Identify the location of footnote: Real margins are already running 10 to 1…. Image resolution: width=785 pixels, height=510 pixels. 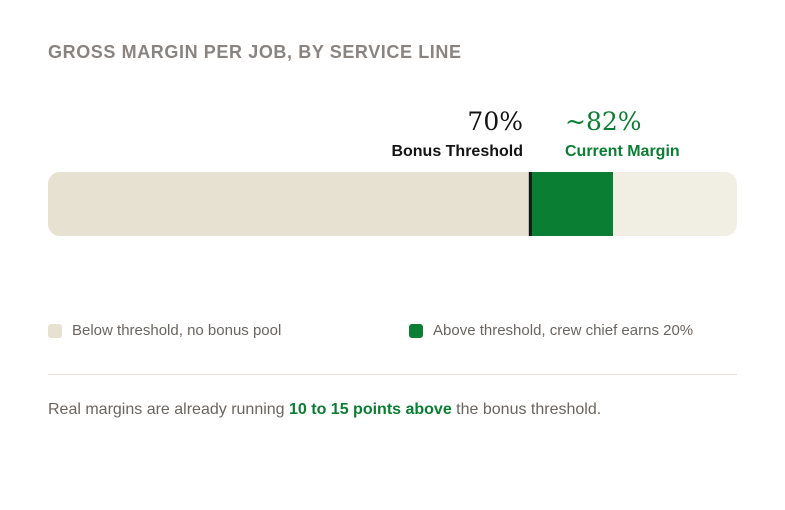
(324, 410).